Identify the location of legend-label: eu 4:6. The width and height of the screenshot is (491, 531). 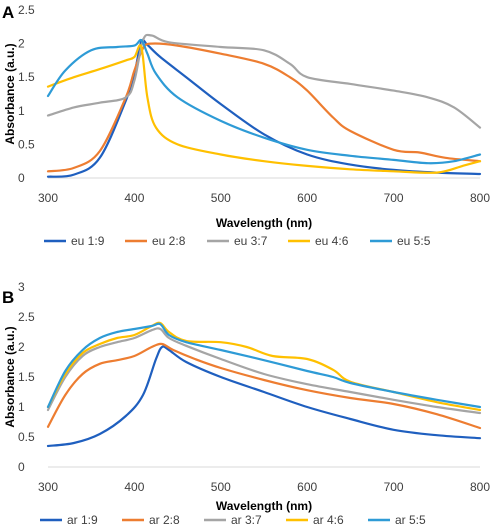
(332, 241).